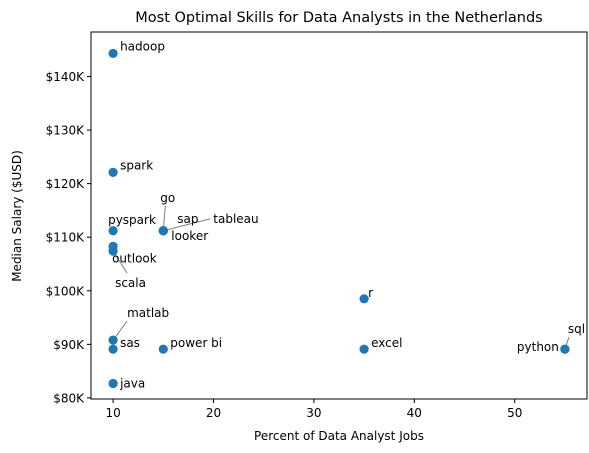  Describe the element at coordinates (364, 349) in the screenshot. I see `point-excel` at that location.